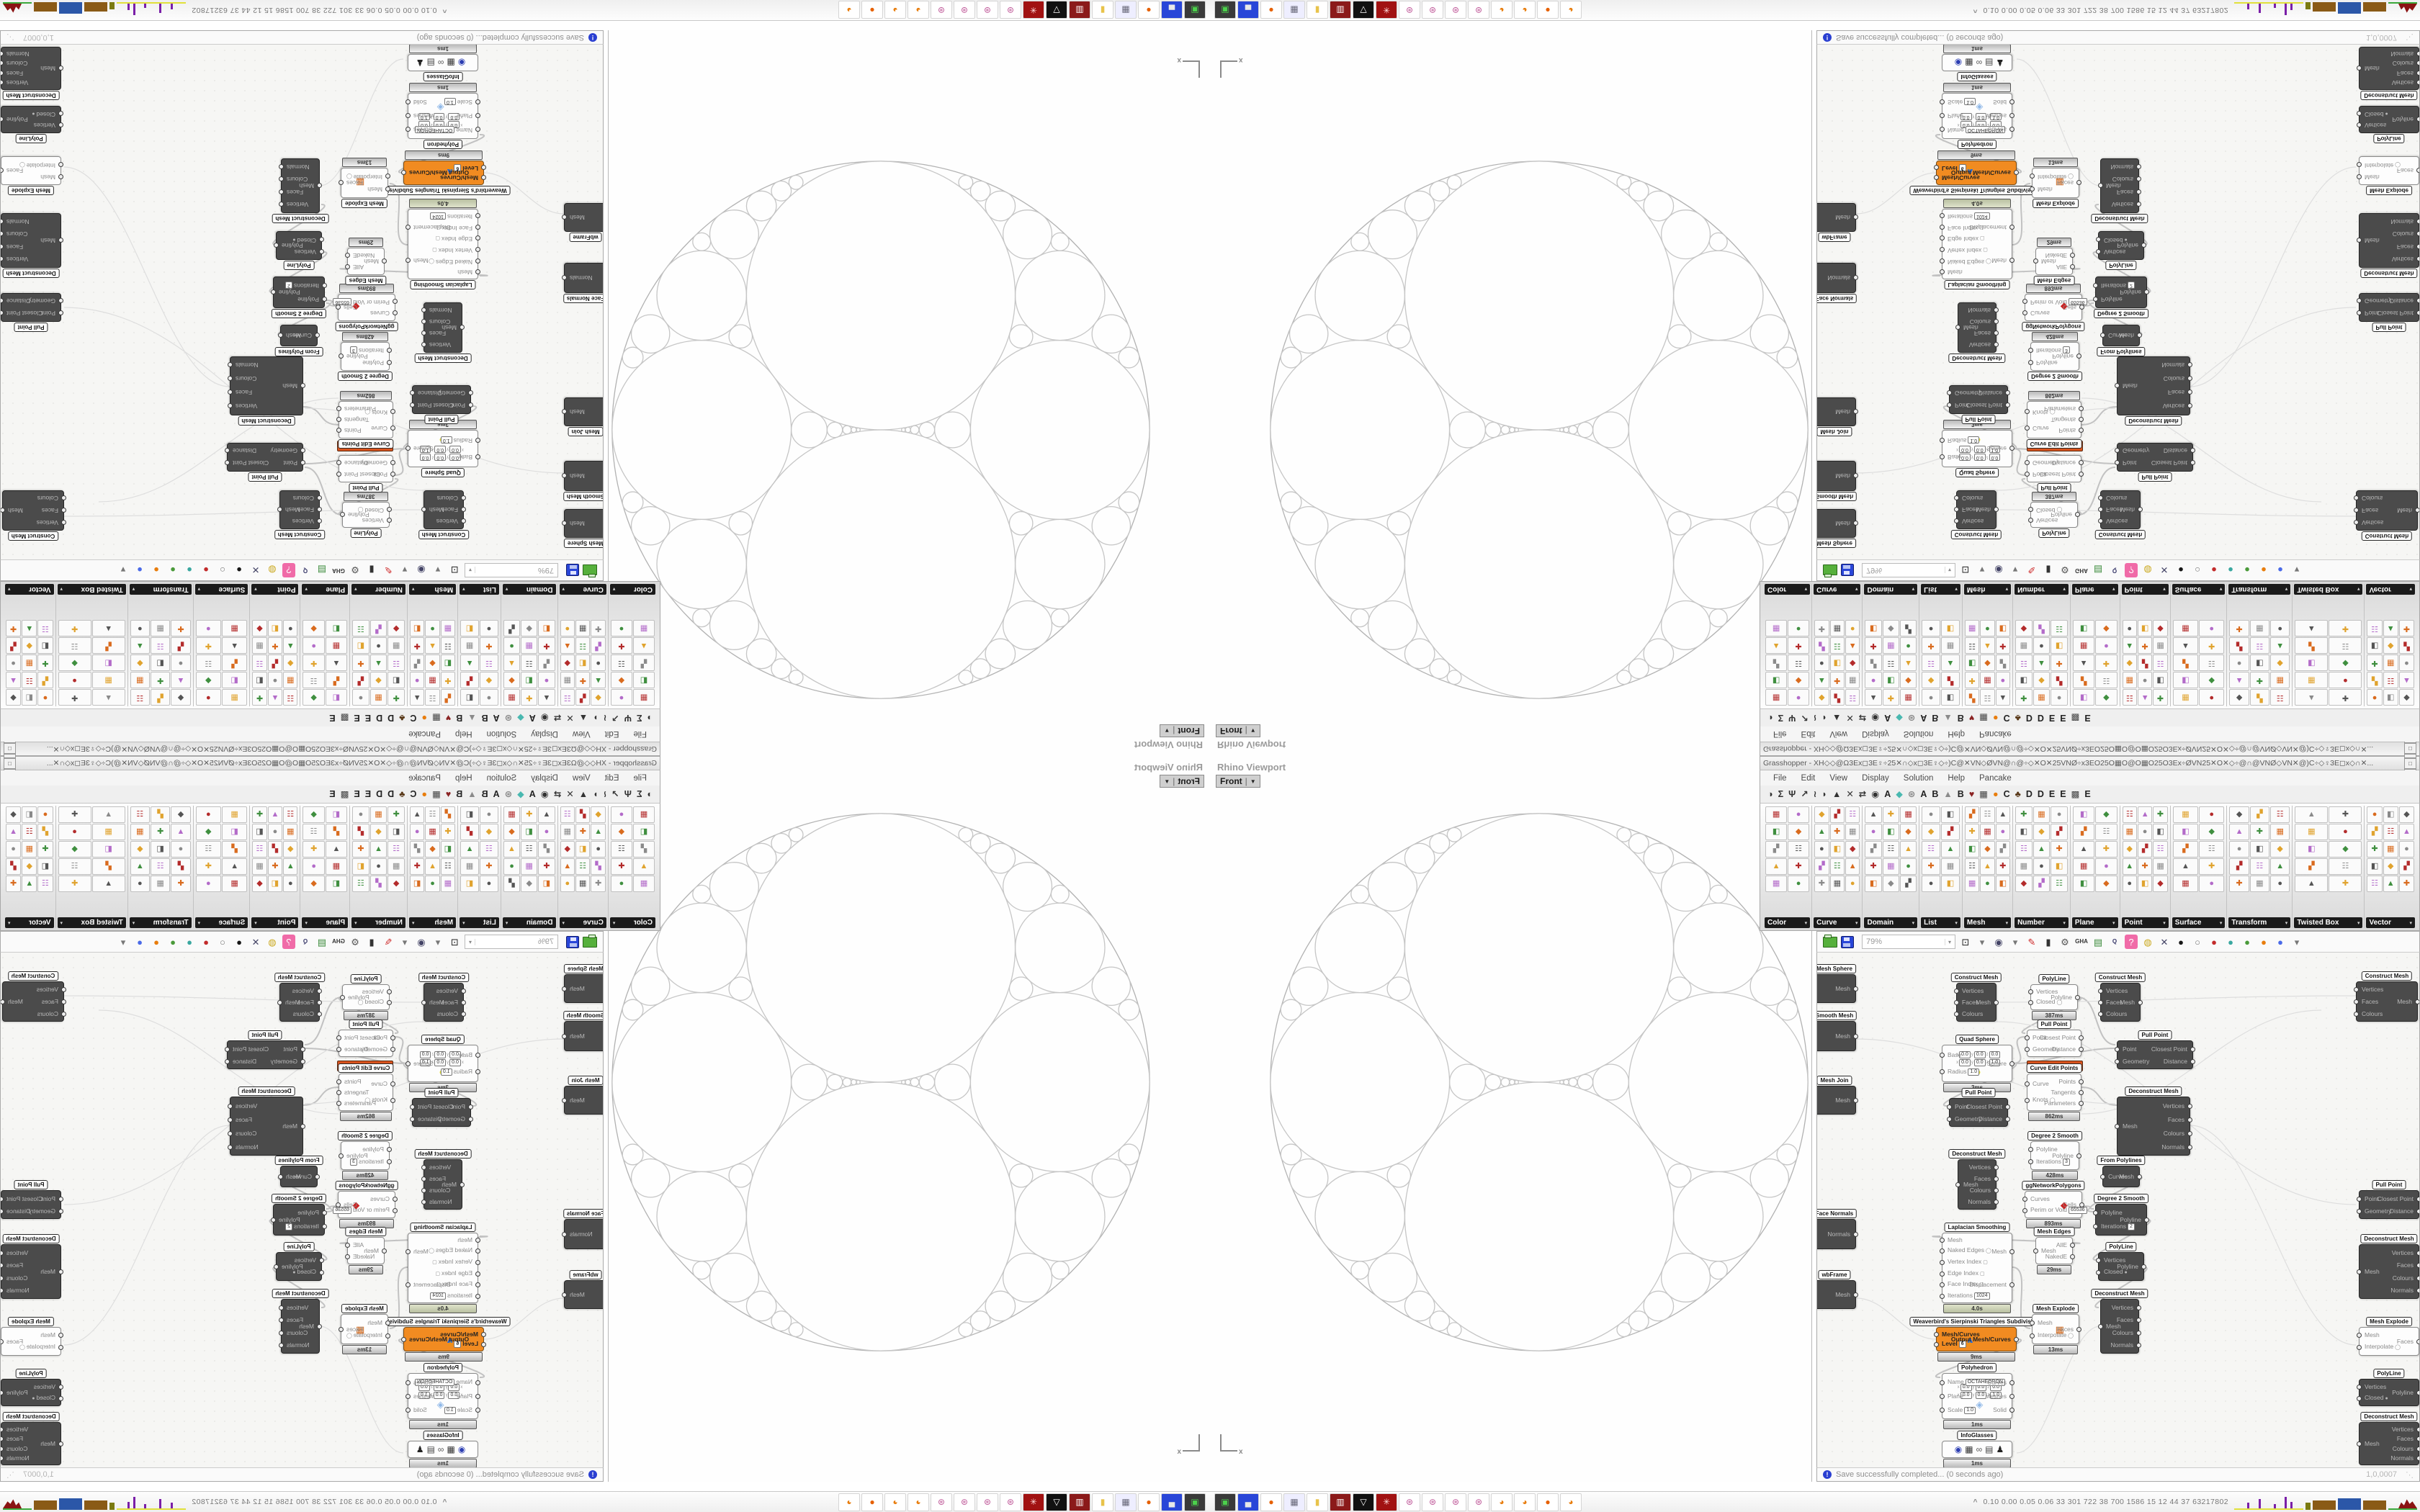 This screenshot has height=1512, width=2420. I want to click on resize-grip-icon: ⋱, so click(10, 37).